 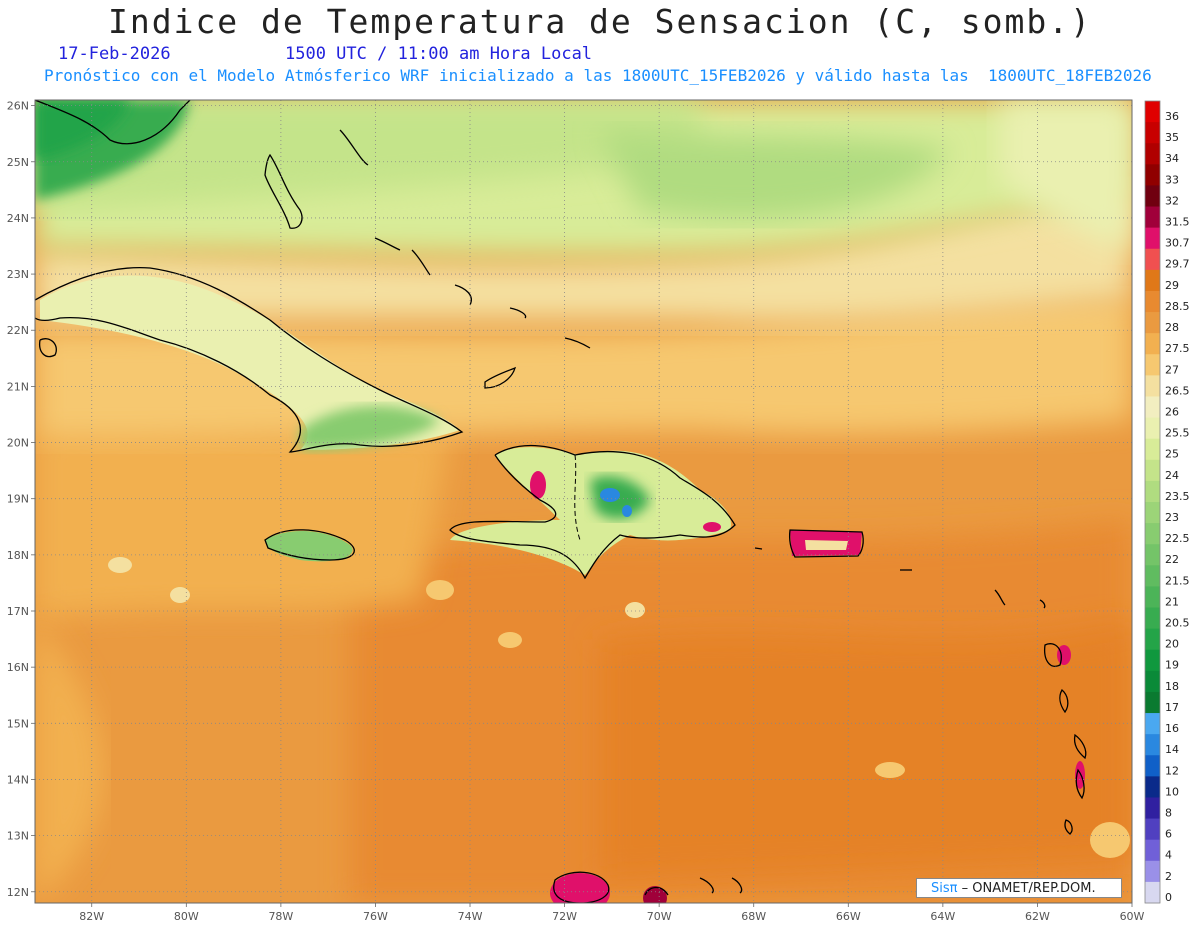 I want to click on colorbar-label: 8, so click(x=1168, y=812).